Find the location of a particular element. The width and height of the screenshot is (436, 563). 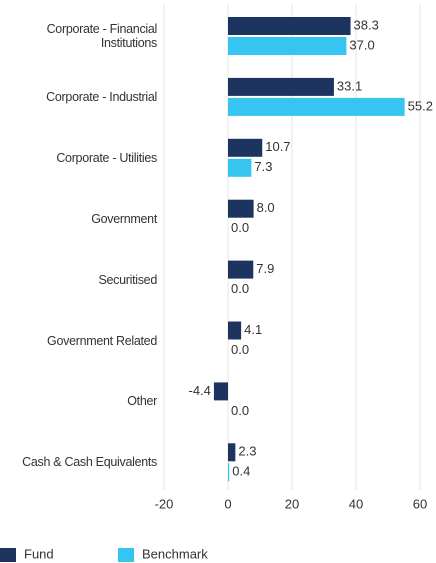

value-label: 55.2 is located at coordinates (420, 105).